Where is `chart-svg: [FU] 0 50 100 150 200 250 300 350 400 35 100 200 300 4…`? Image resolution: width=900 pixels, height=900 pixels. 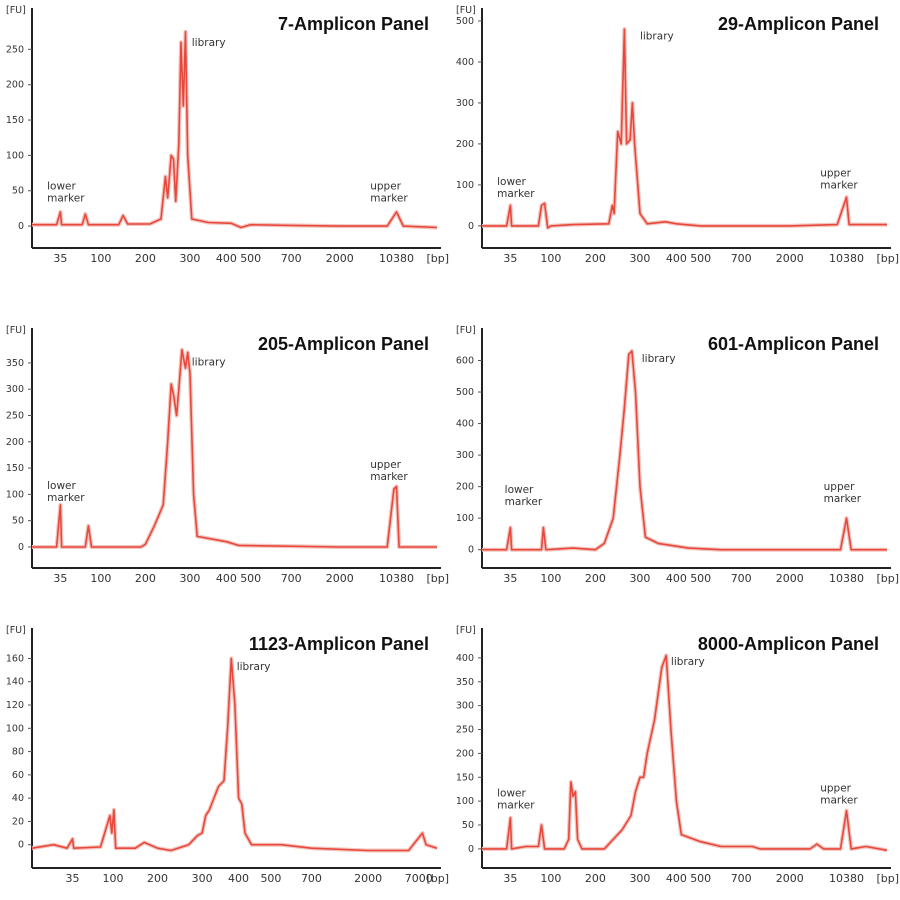 chart-svg: [FU] 0 50 100 150 200 250 300 350 400 35 100 200 300 4… is located at coordinates (677, 755).